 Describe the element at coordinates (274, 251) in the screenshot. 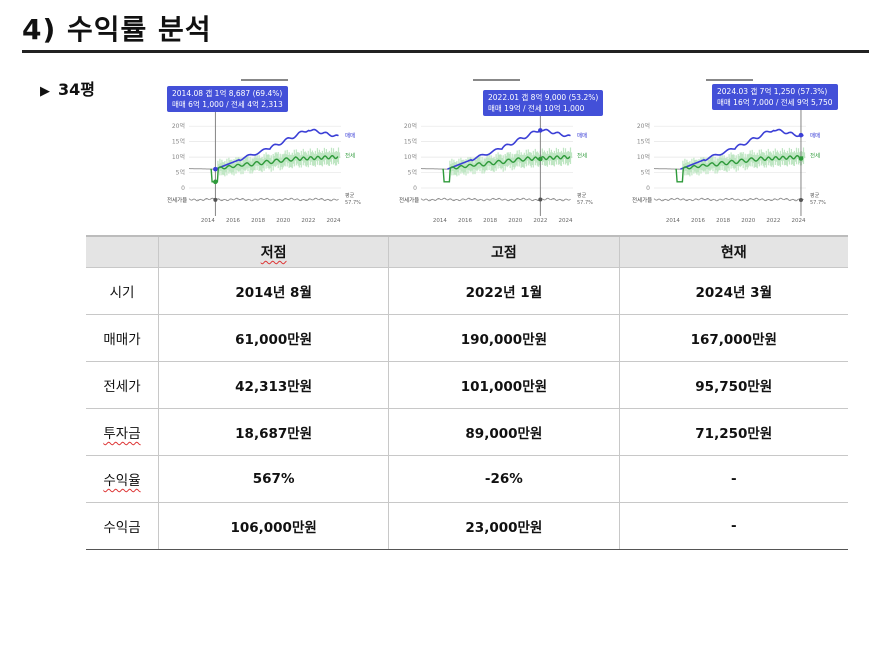

I see `header-low: 저점` at that location.